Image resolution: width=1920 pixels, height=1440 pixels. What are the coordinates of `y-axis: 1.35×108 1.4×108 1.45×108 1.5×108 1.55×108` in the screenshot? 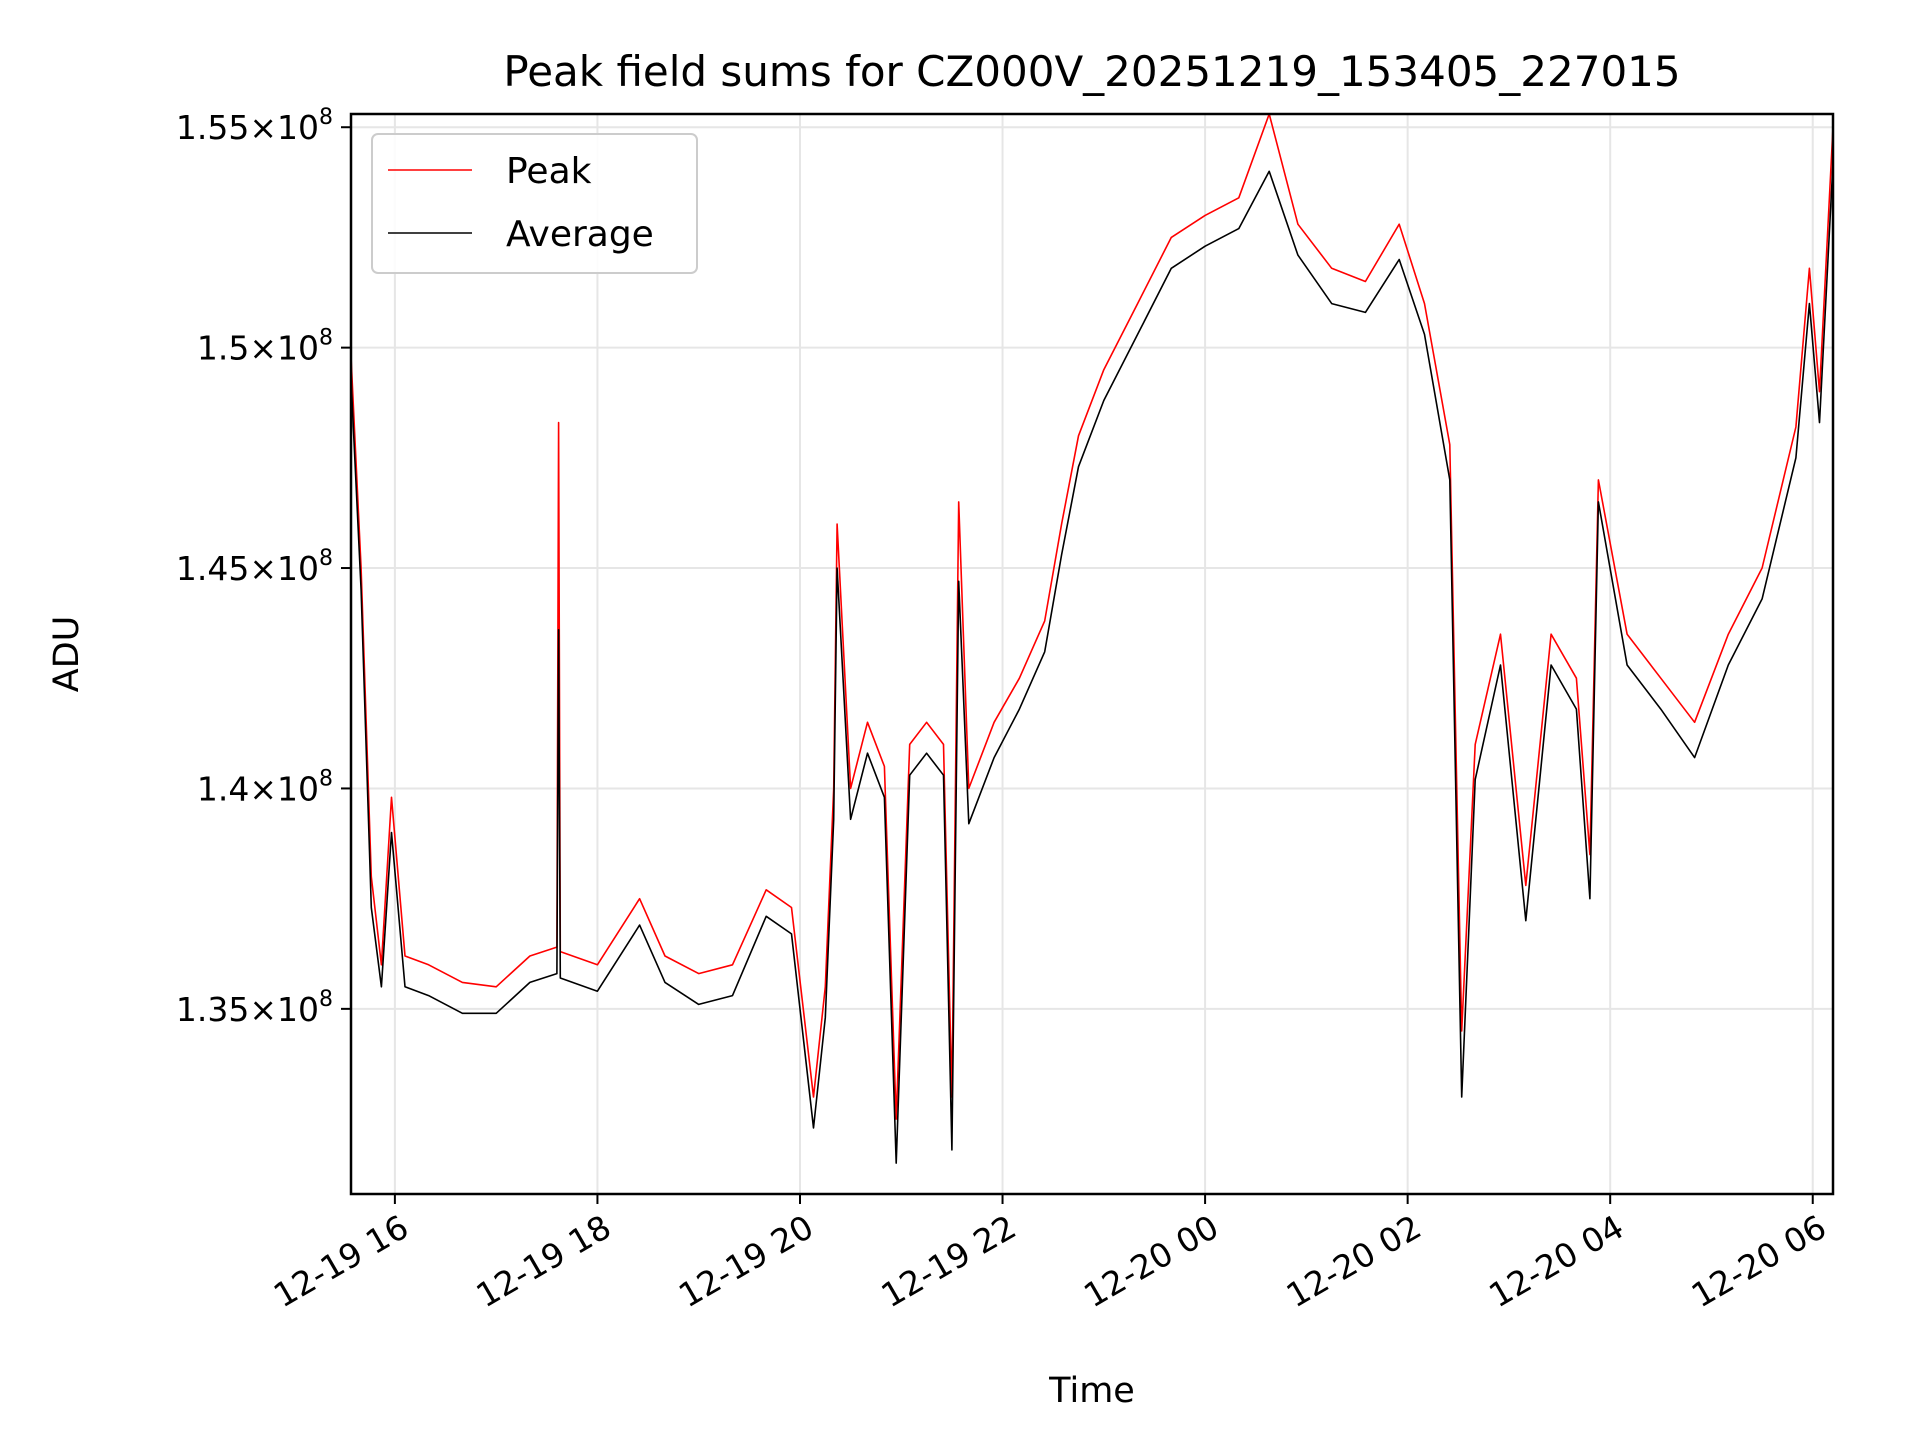 It's located at (263, 567).